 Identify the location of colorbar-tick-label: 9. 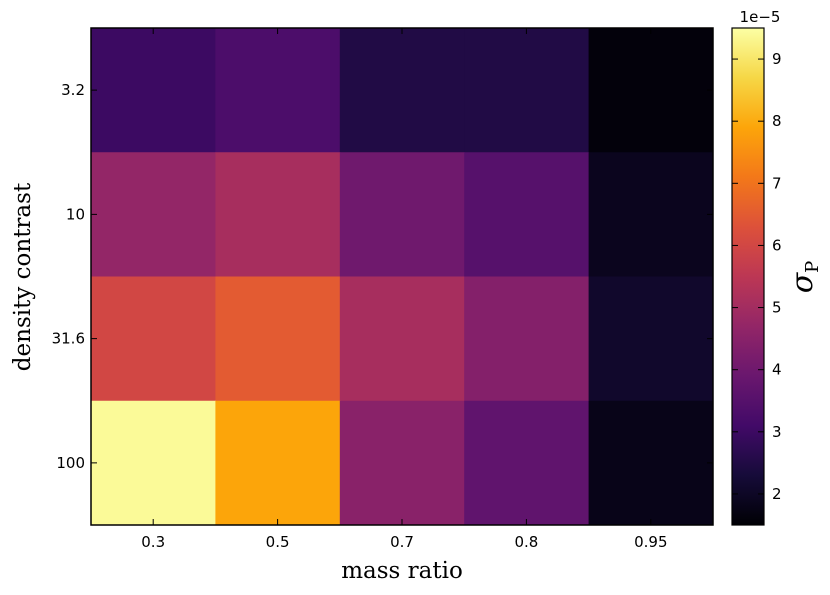
(777, 59).